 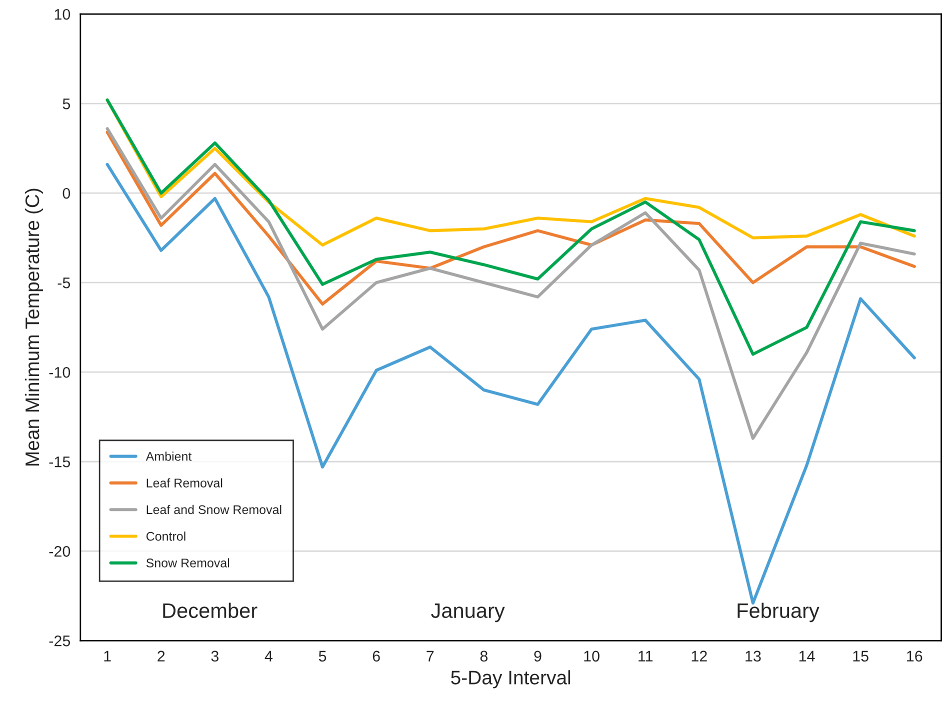 What do you see at coordinates (59, 641) in the screenshot?
I see `y-tick-label: -25` at bounding box center [59, 641].